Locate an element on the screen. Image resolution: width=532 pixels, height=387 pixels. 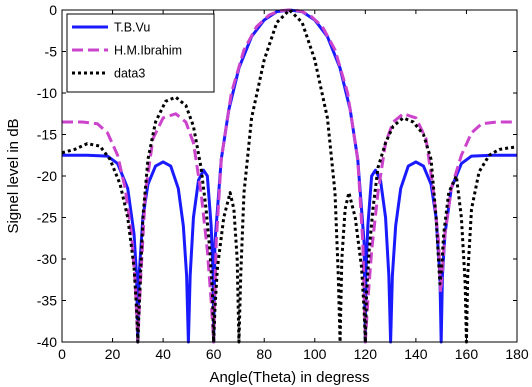
x-axis-label: Angle(Theta) in degress is located at coordinates (289, 377).